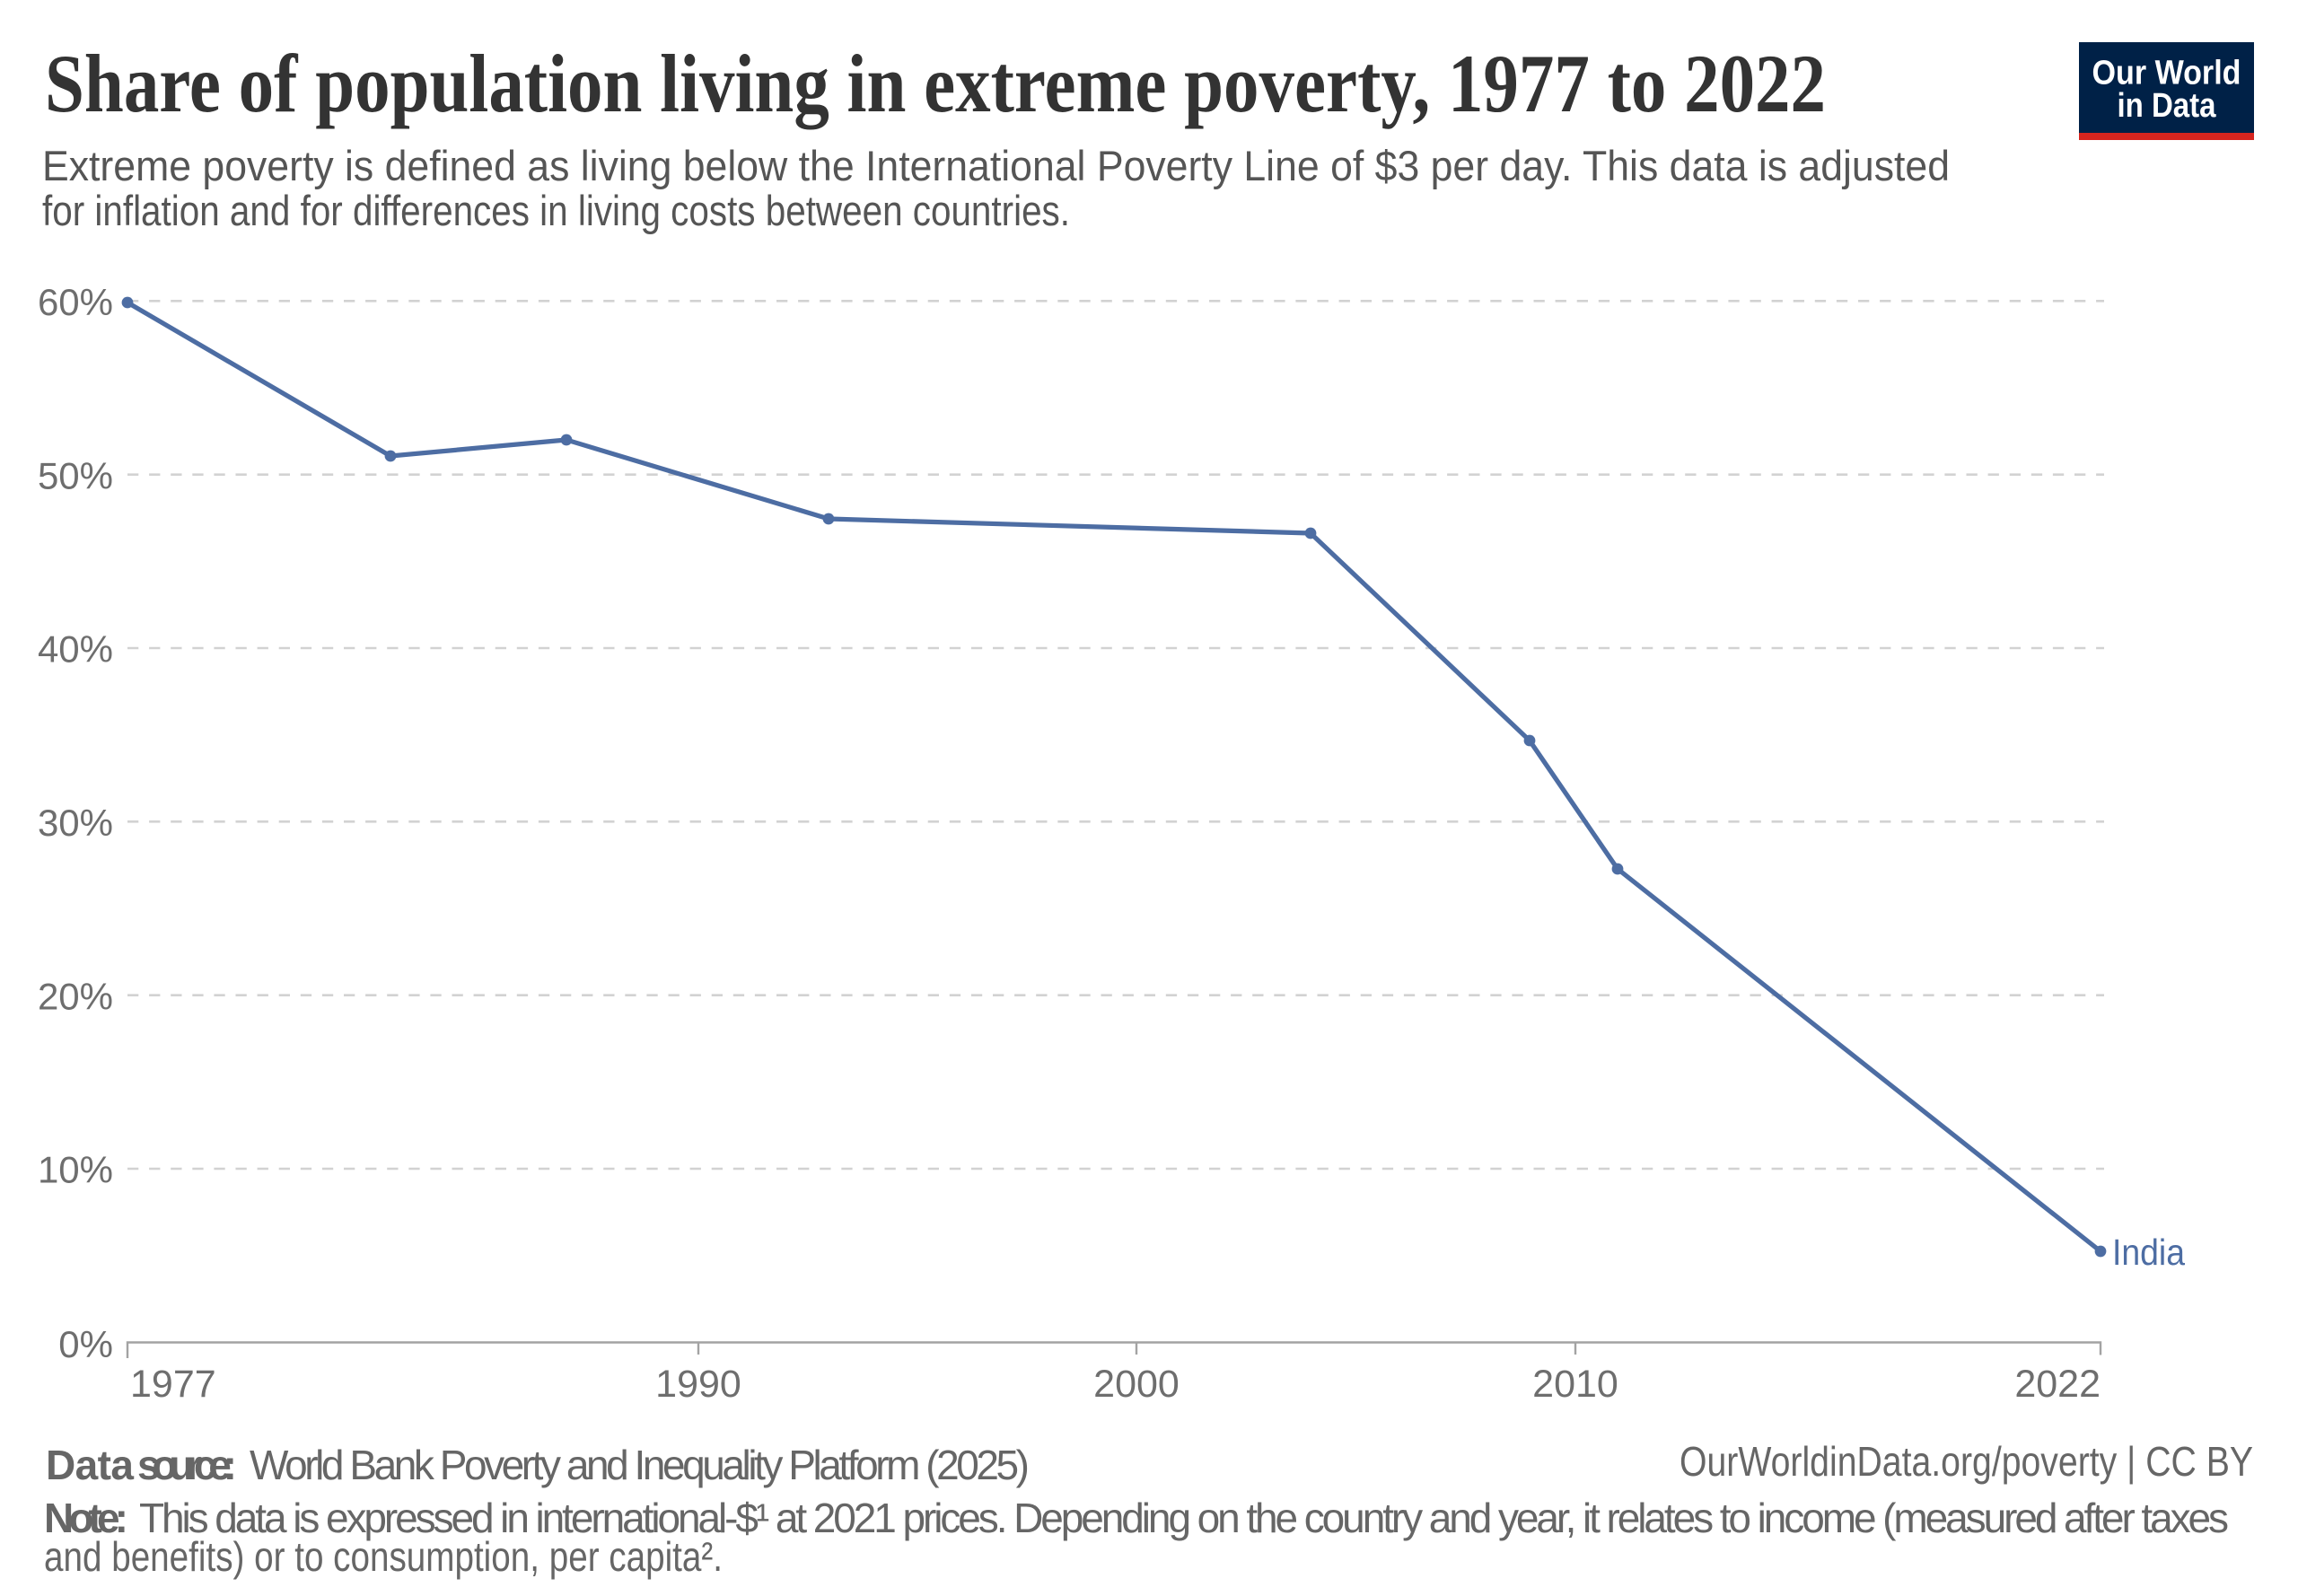 The width and height of the screenshot is (2298, 1596). Describe the element at coordinates (85, 1344) in the screenshot. I see `svg-text: 0%` at that location.